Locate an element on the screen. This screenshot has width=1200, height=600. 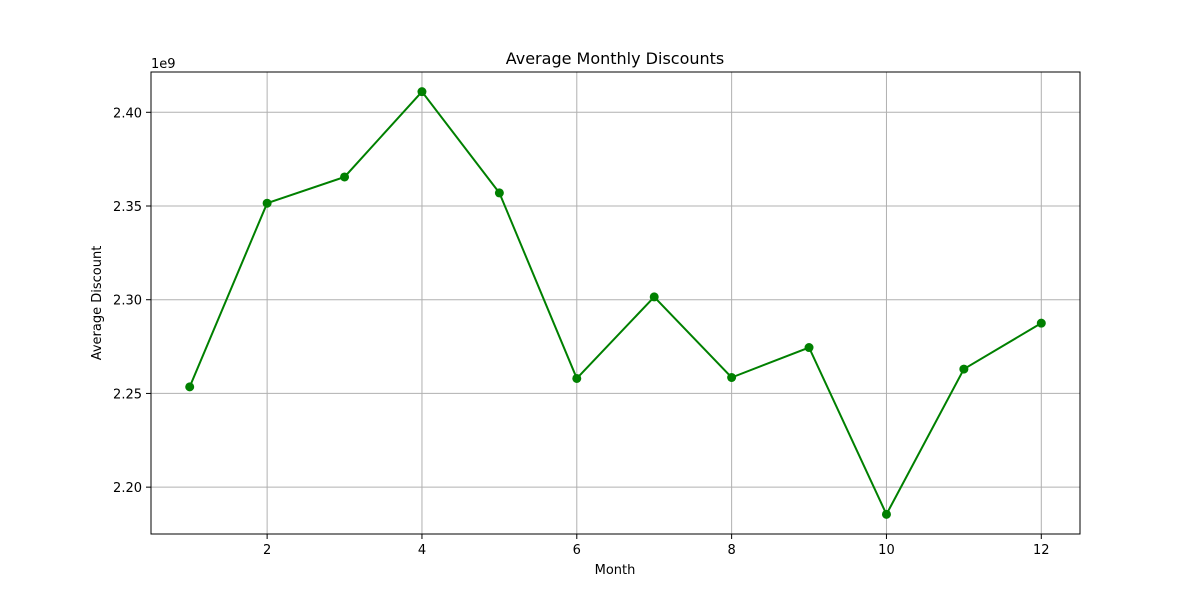
x-tick-label: 10 is located at coordinates (886, 550).